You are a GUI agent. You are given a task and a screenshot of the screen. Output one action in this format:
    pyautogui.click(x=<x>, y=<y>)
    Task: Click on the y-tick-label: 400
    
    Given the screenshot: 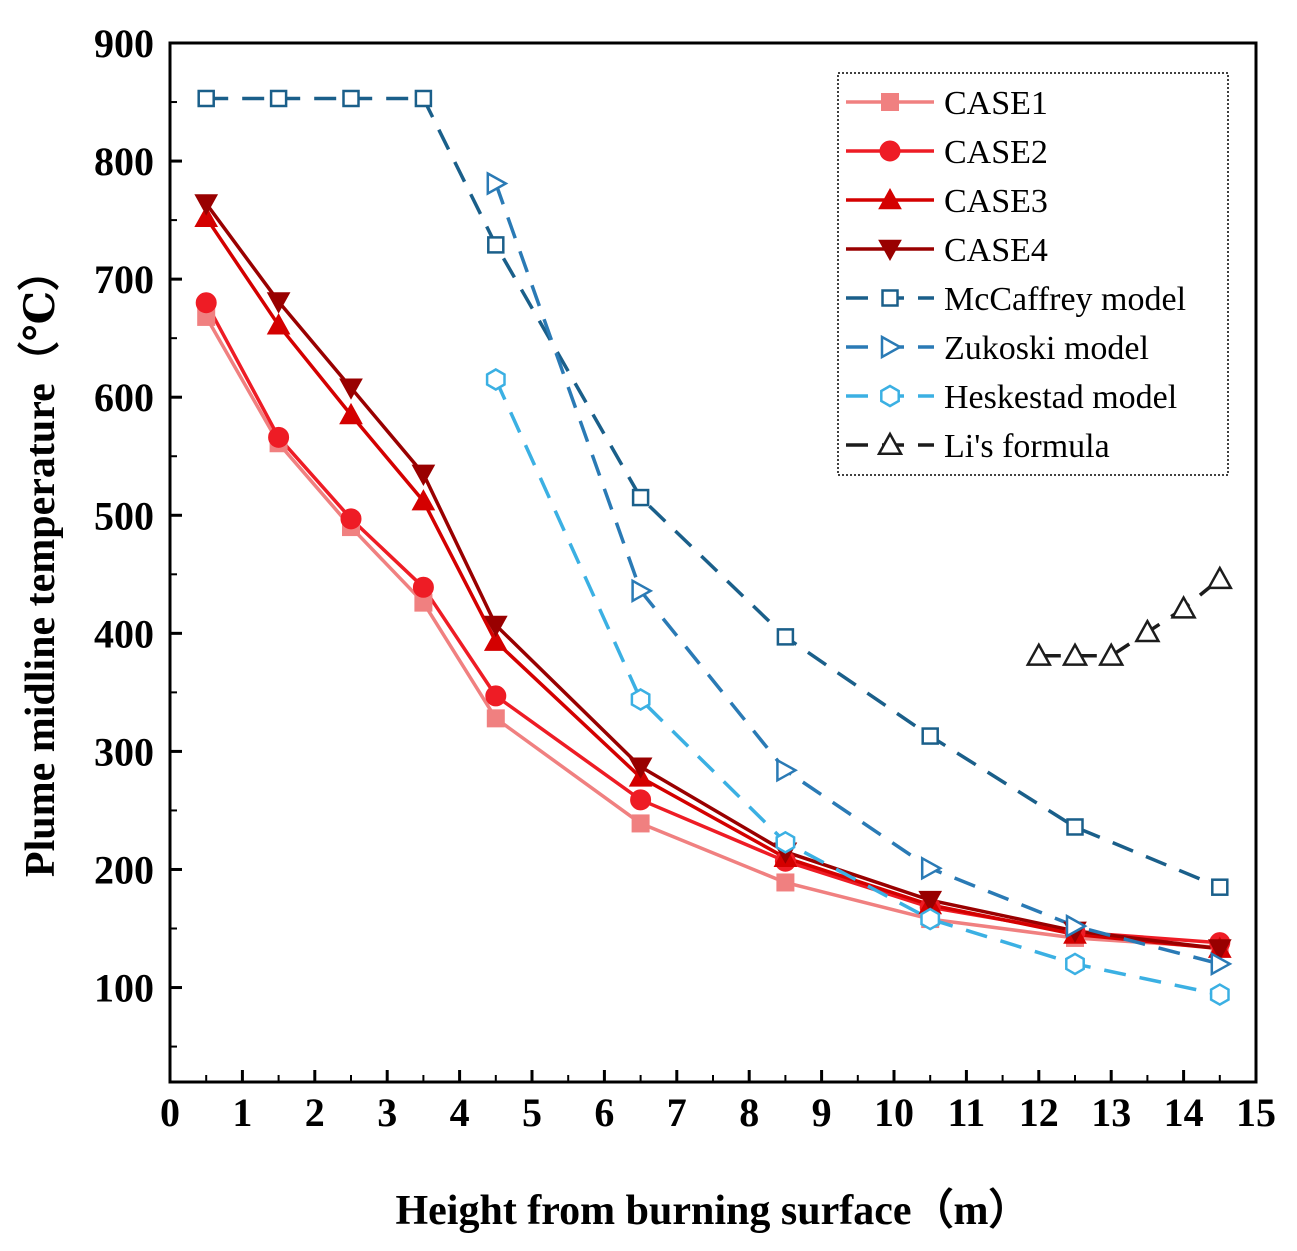 What is the action you would take?
    pyautogui.click(x=124, y=633)
    